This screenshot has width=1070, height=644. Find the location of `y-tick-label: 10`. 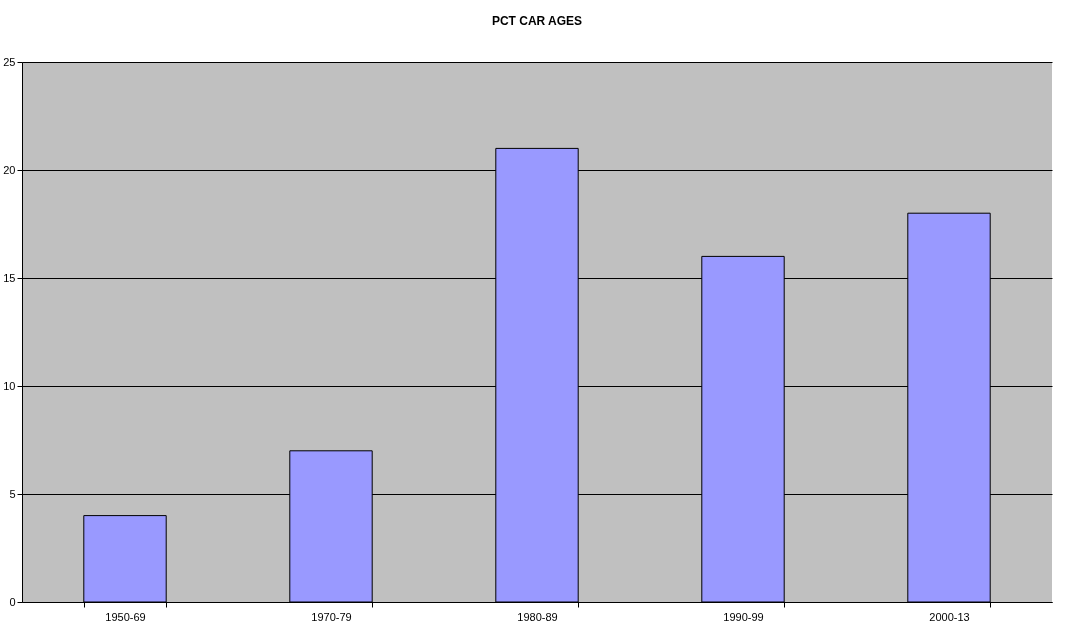

y-tick-label: 10 is located at coordinates (9, 385).